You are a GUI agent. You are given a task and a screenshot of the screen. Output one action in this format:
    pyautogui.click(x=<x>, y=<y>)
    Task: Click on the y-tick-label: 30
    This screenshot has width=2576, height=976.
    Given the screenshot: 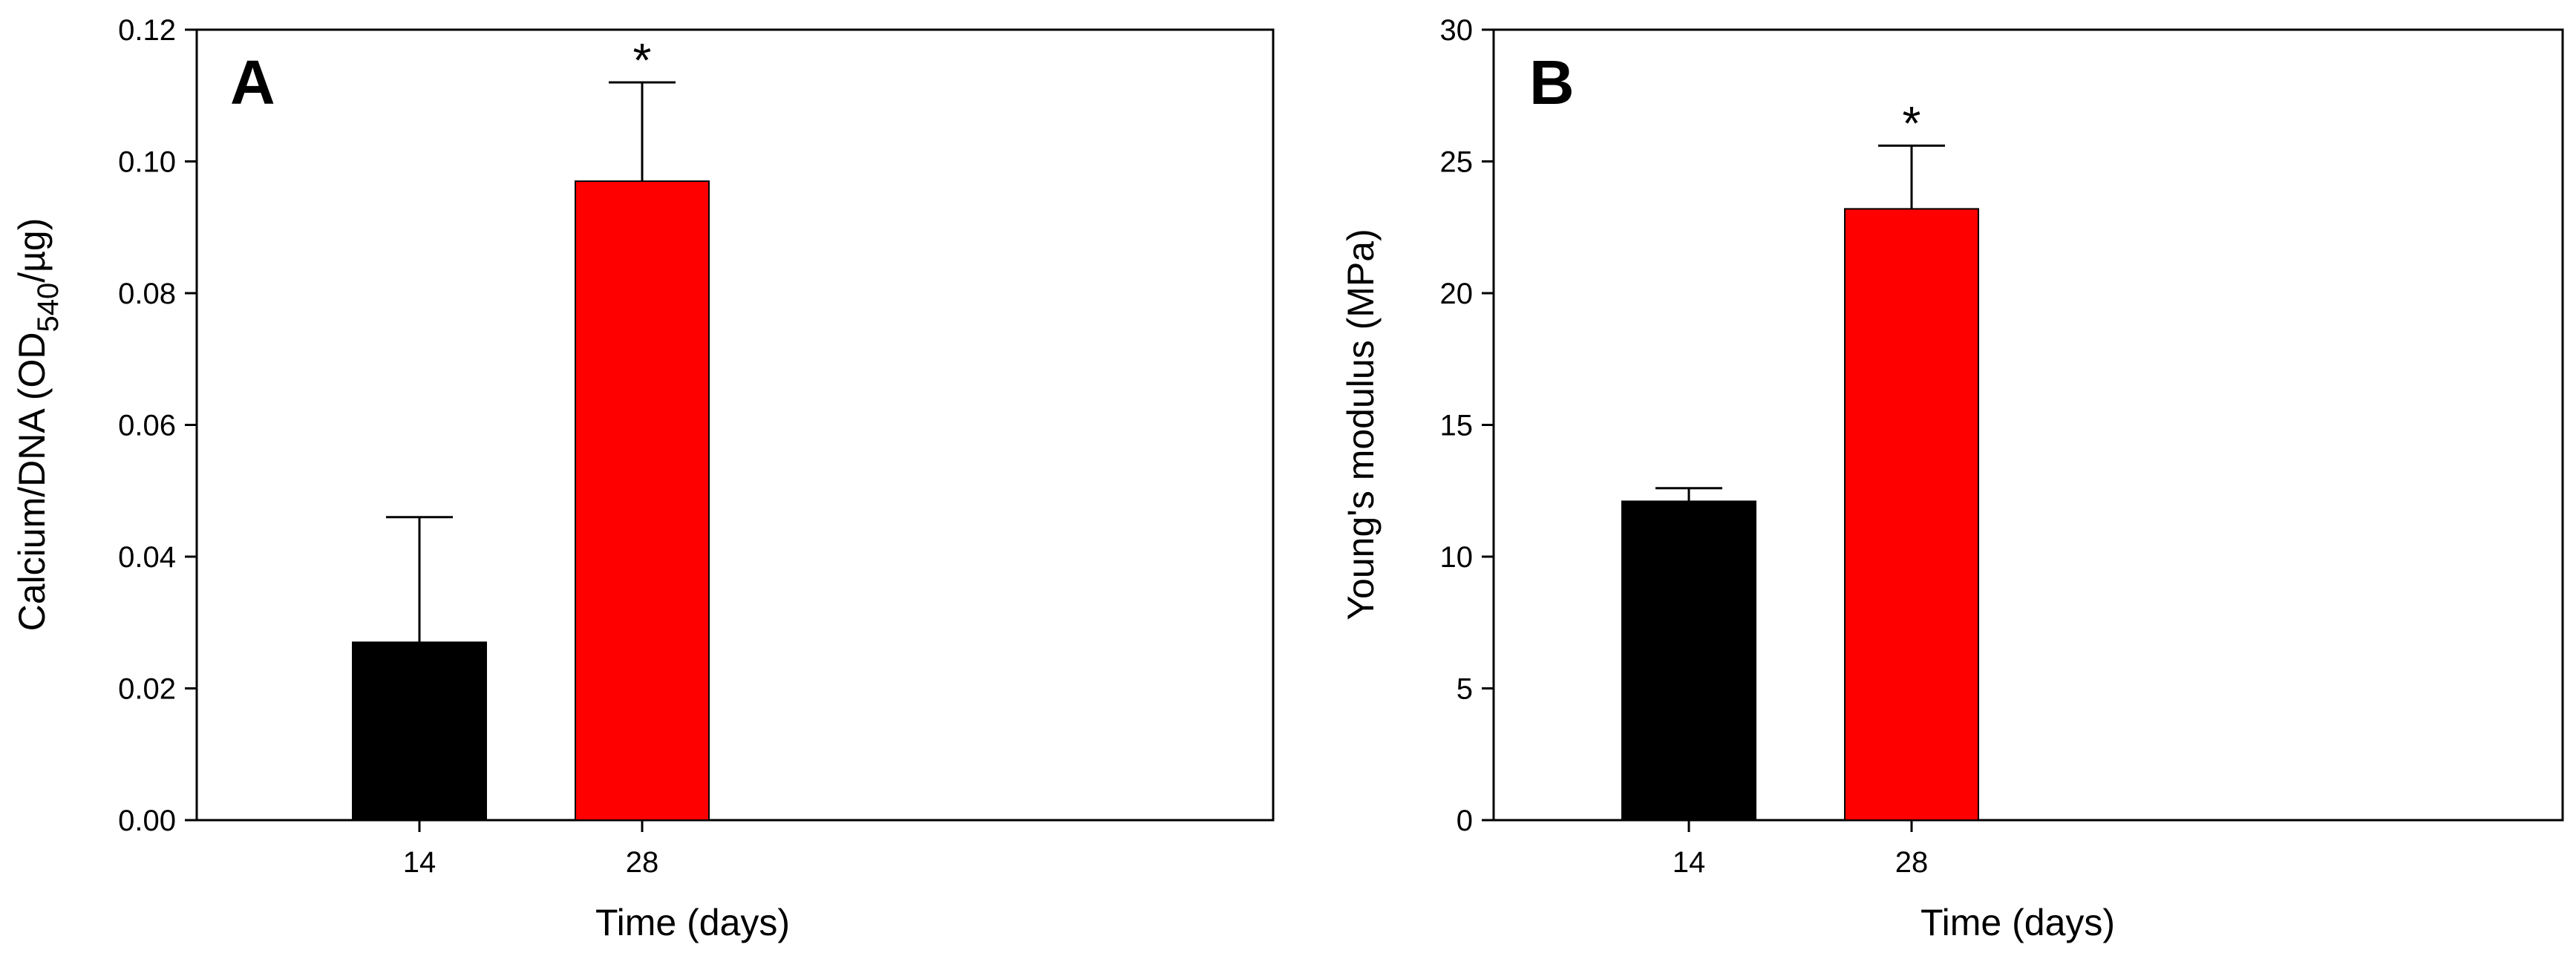 What is the action you would take?
    pyautogui.click(x=1457, y=30)
    